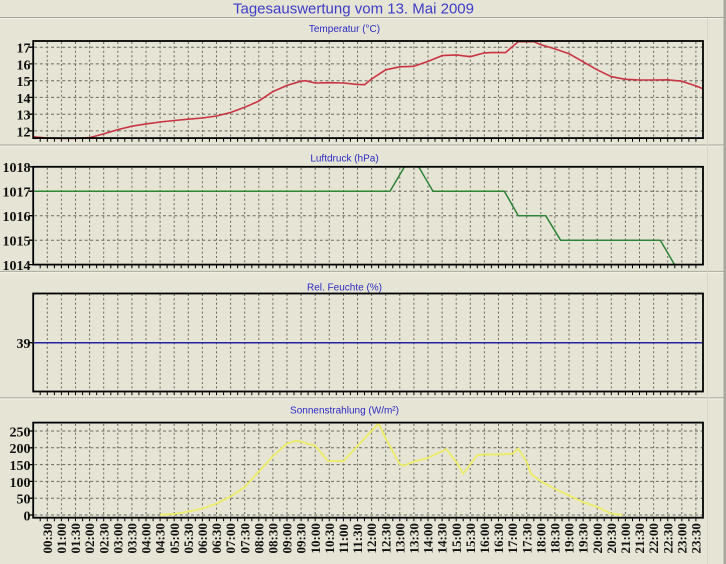 This screenshot has height=564, width=726. What do you see at coordinates (103, 538) in the screenshot?
I see `svg-text: 02:30` at bounding box center [103, 538].